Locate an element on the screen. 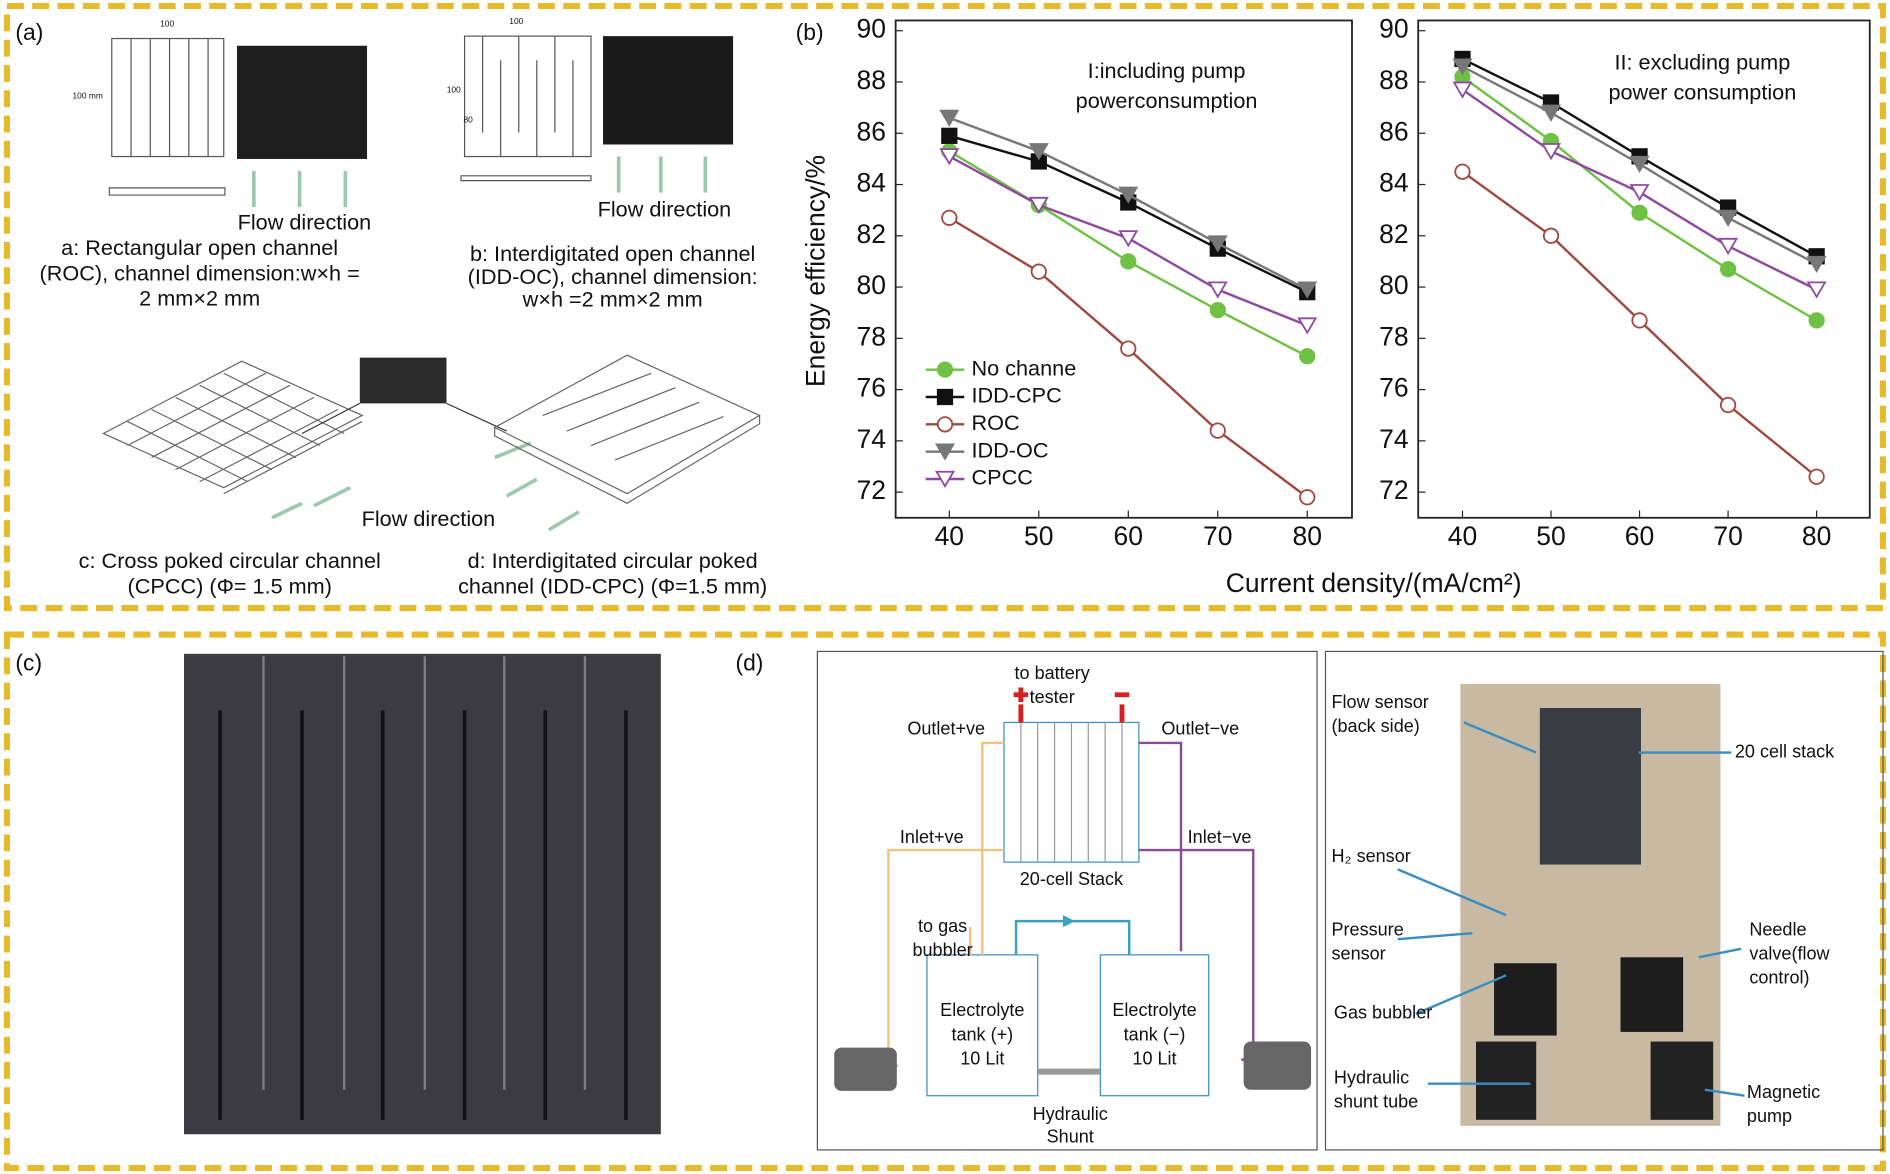  legend-label: IDD-OC is located at coordinates (1009, 449).